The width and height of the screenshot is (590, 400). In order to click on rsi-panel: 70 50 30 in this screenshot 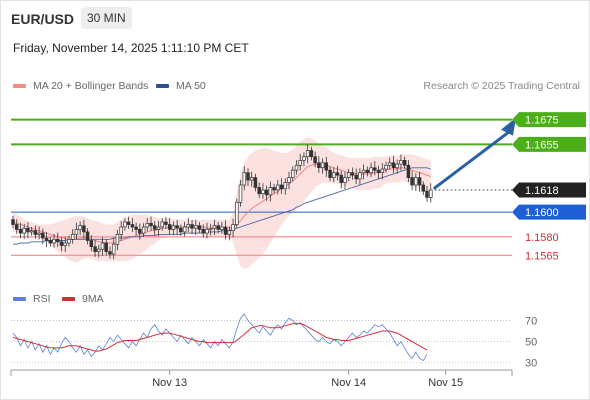, I will do `click(274, 341)`.